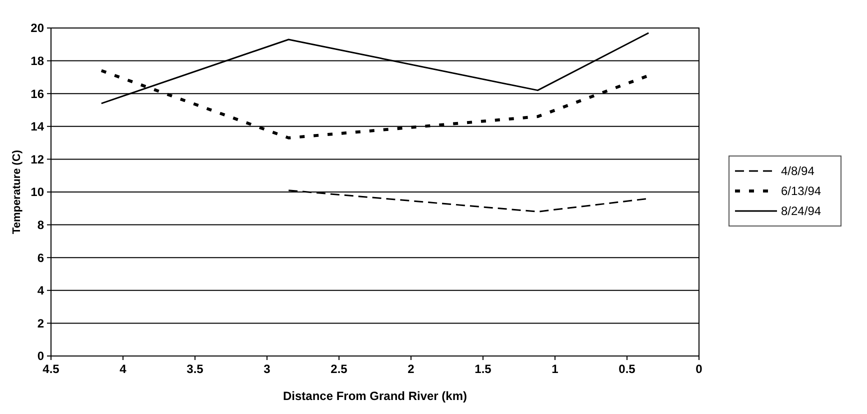 This screenshot has height=414, width=867. I want to click on y-tick-label: 12, so click(37, 159).